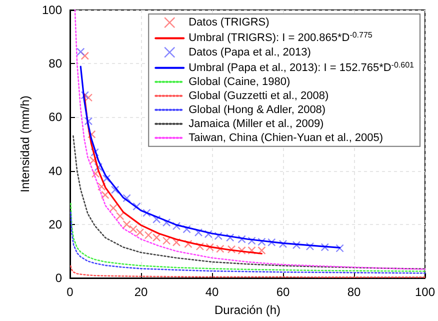 This screenshot has height=321, width=438. Describe the element at coordinates (283, 292) in the screenshot. I see `x-tick-label: 60` at that location.